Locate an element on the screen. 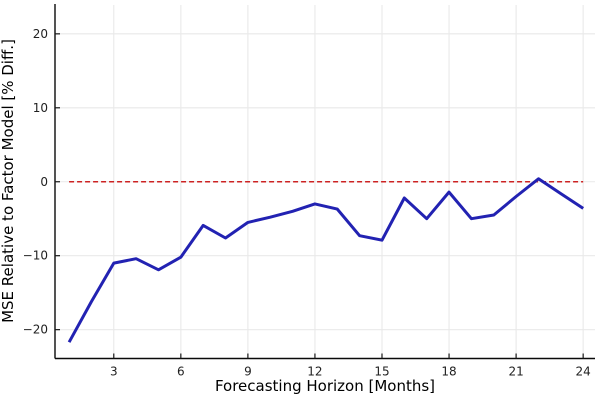 The width and height of the screenshot is (600, 404). x-tick-label: 15 is located at coordinates (381, 372).